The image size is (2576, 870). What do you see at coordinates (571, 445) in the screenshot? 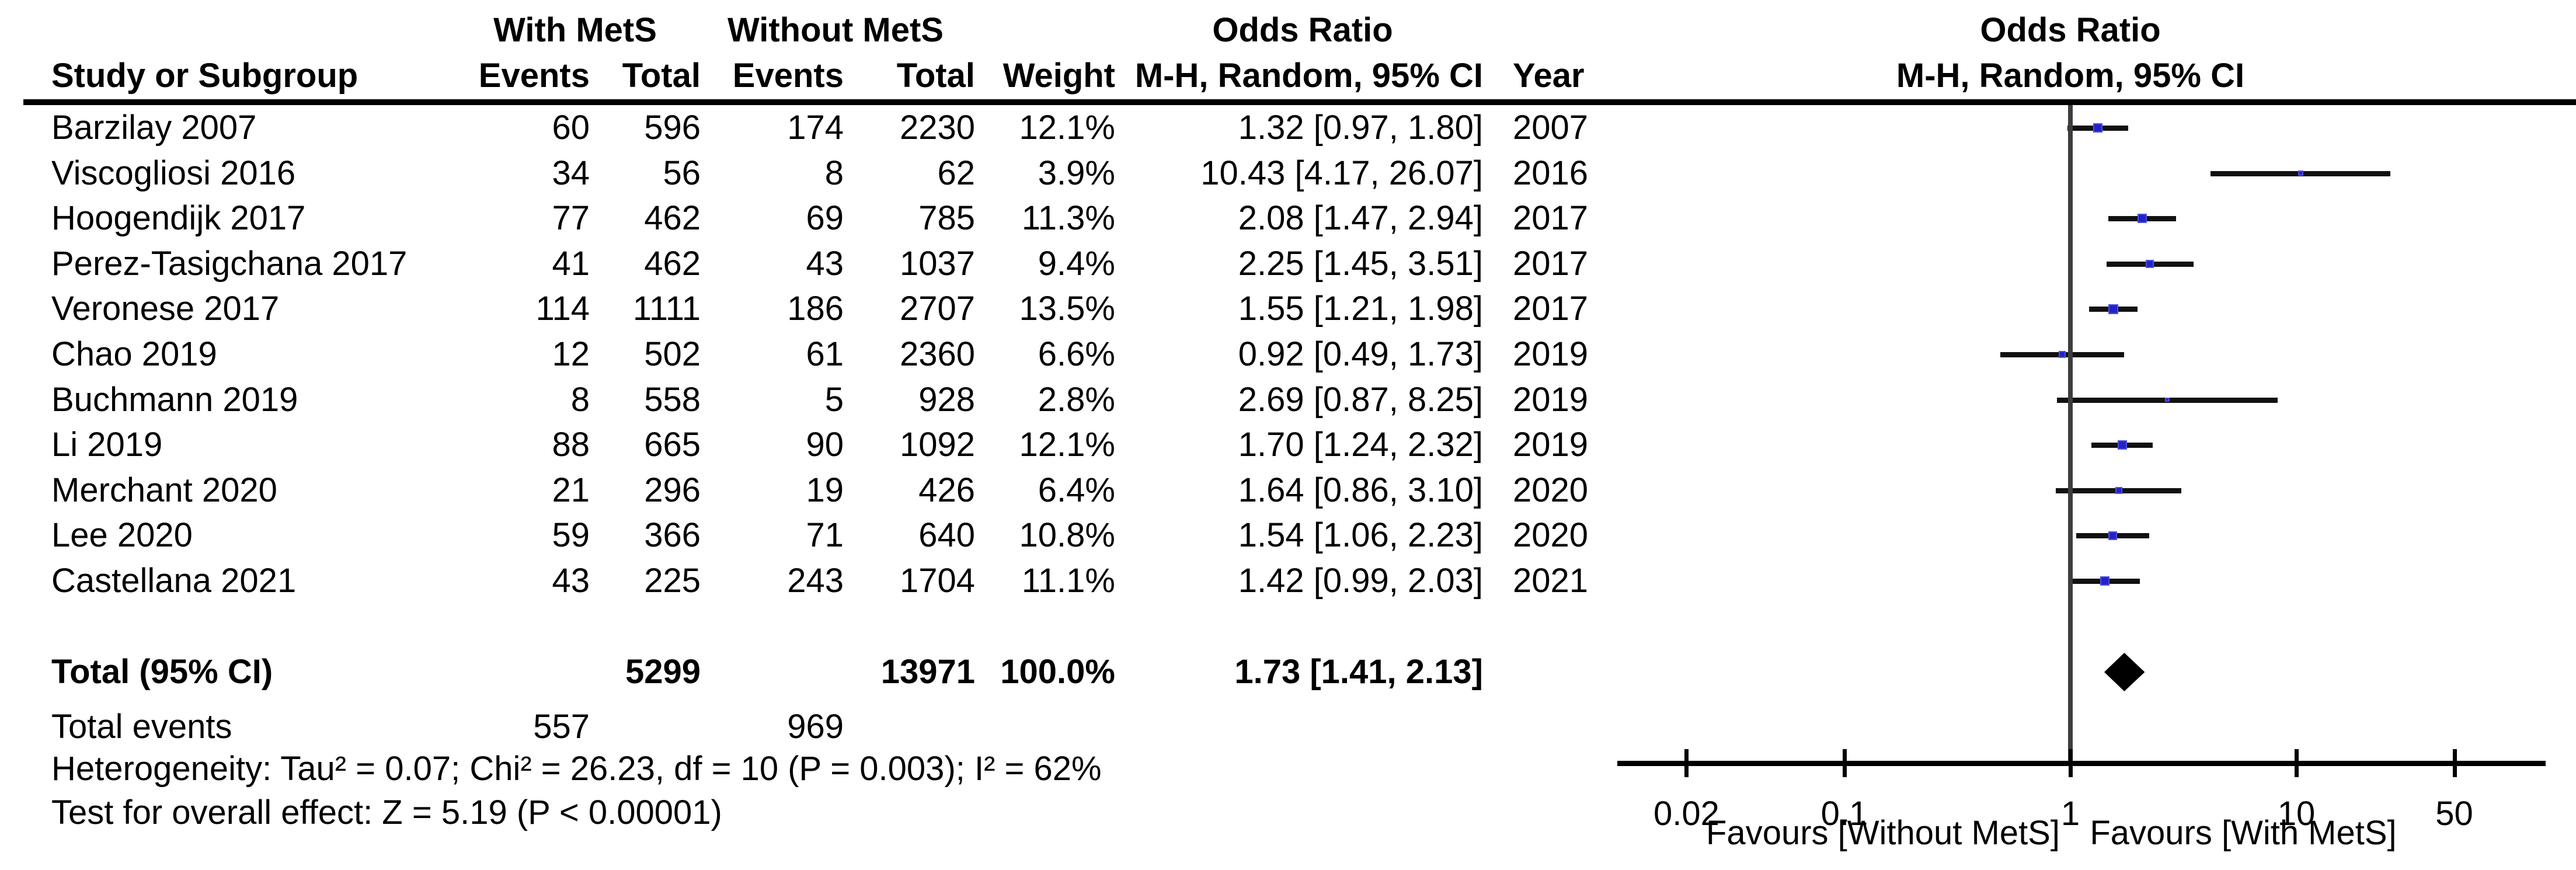
I see `events-with-mets: 88` at bounding box center [571, 445].